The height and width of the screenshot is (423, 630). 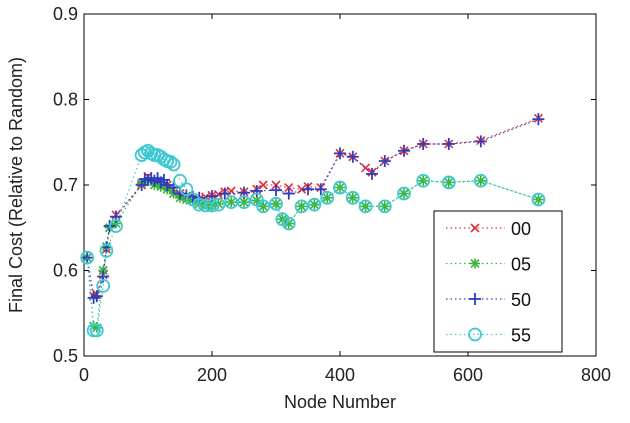 What do you see at coordinates (521, 336) in the screenshot?
I see `legend-label: 55` at bounding box center [521, 336].